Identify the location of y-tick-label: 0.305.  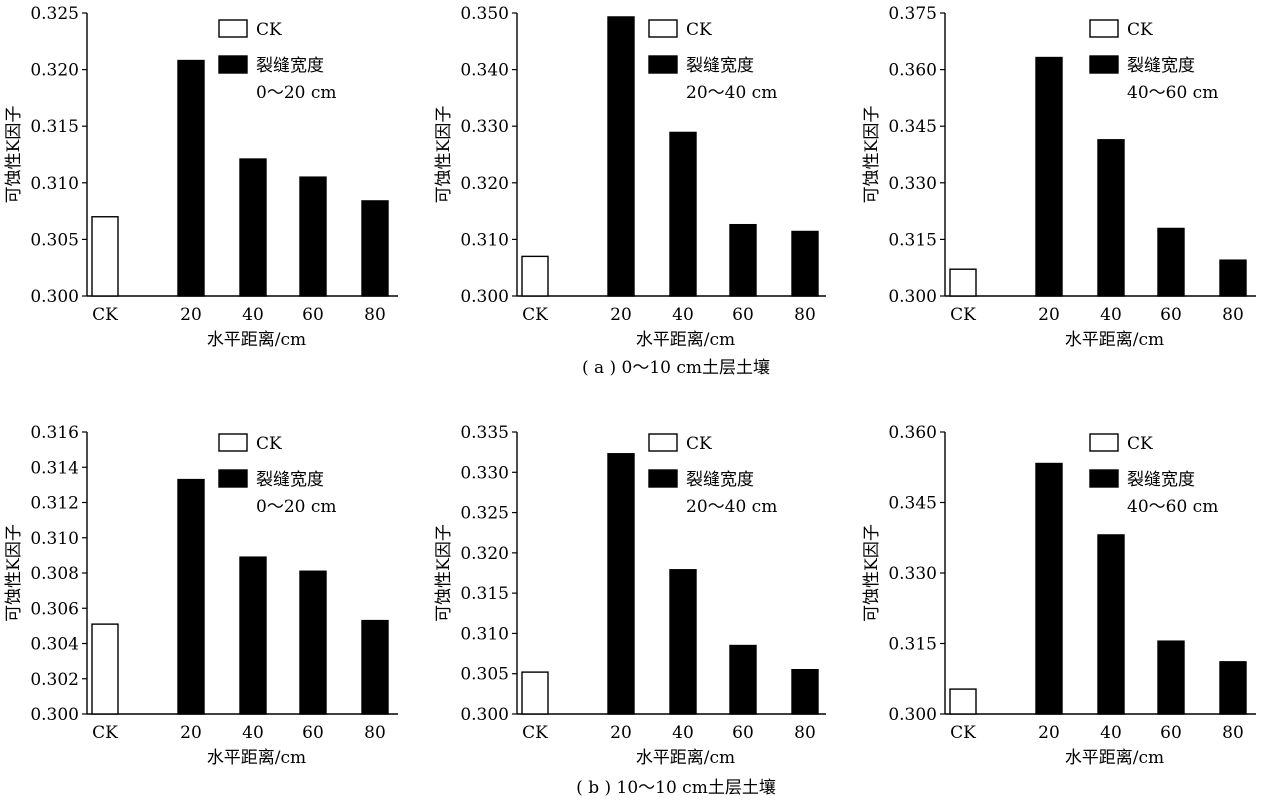
(484, 675).